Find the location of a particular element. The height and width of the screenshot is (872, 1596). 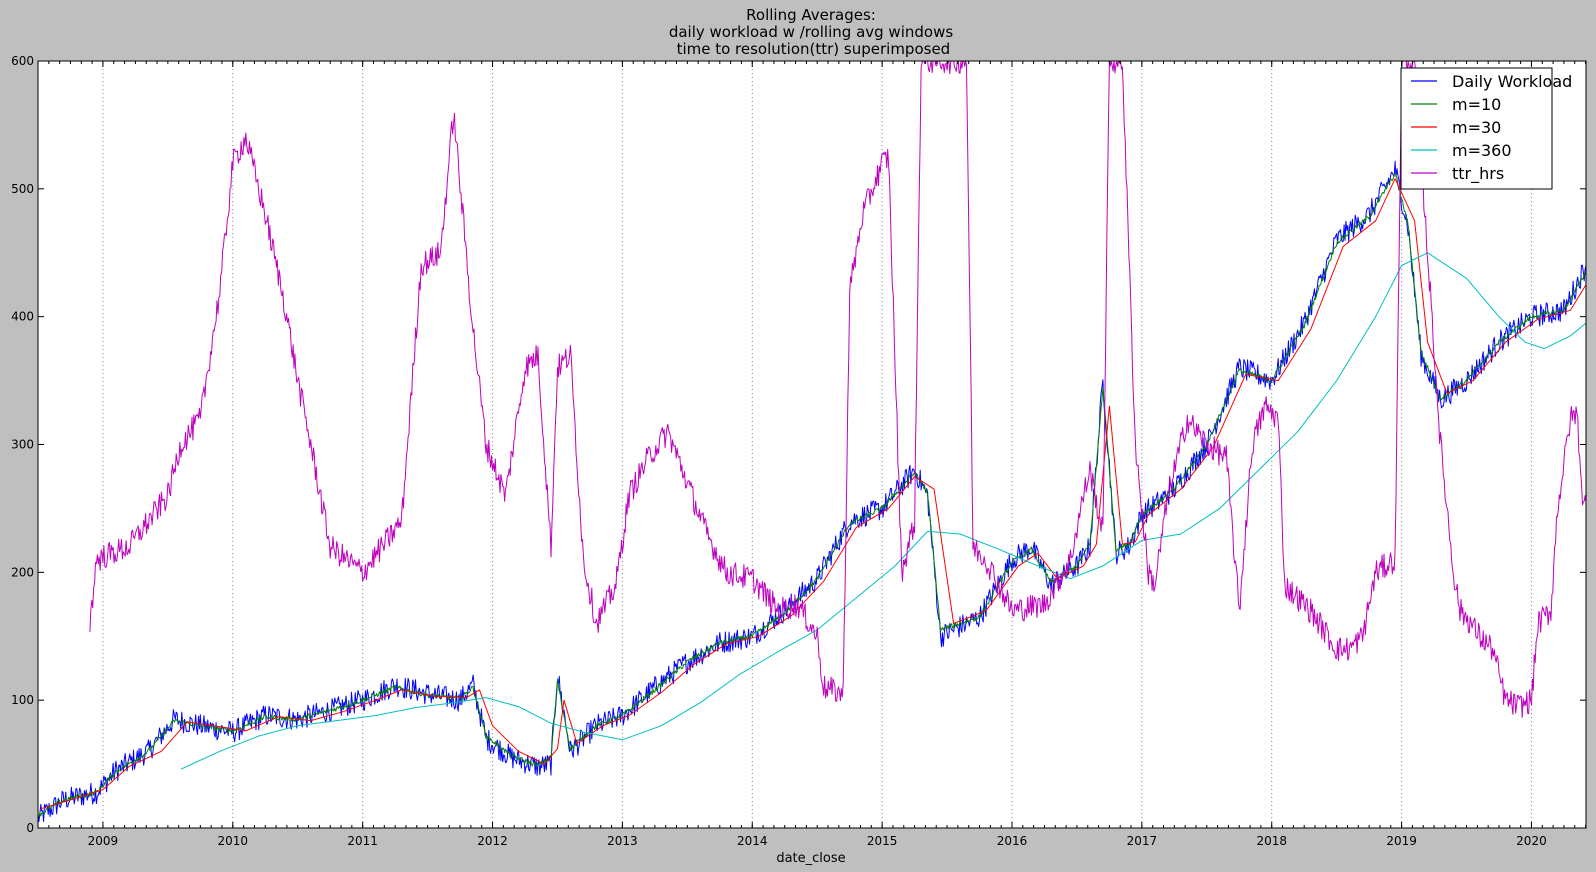

legend-box is located at coordinates (1476, 128).